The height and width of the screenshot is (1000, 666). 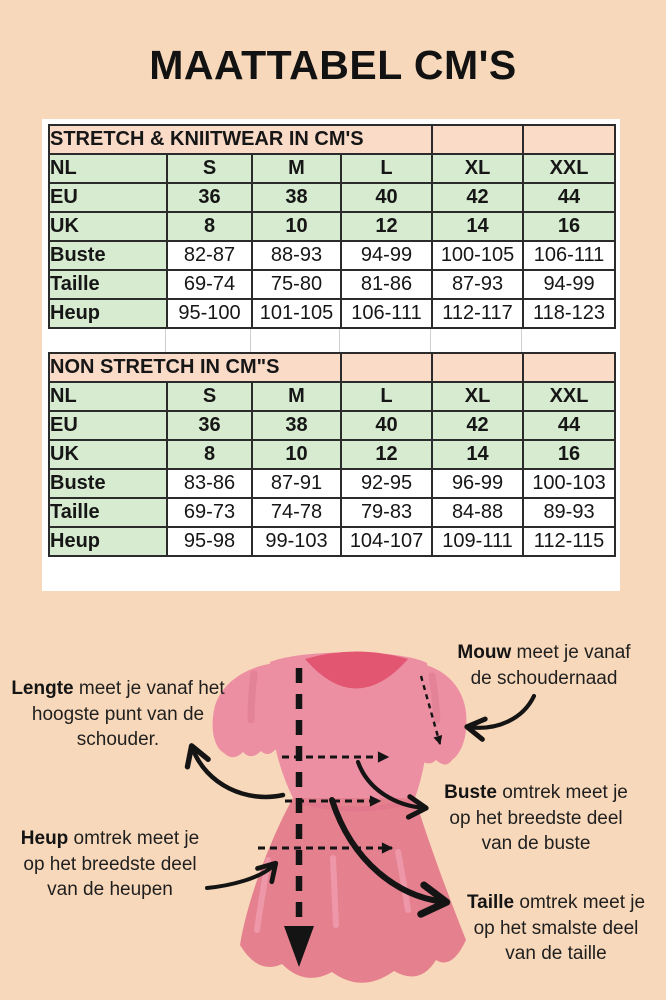 What do you see at coordinates (44, 838) in the screenshot?
I see `annotation-lead: Heup` at bounding box center [44, 838].